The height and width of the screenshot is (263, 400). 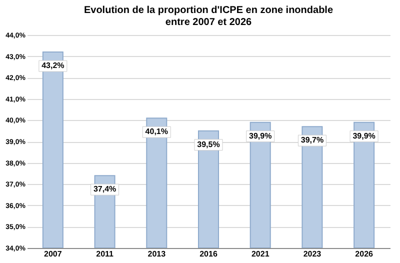 I want to click on x-tick-label: 2013, so click(x=157, y=254).